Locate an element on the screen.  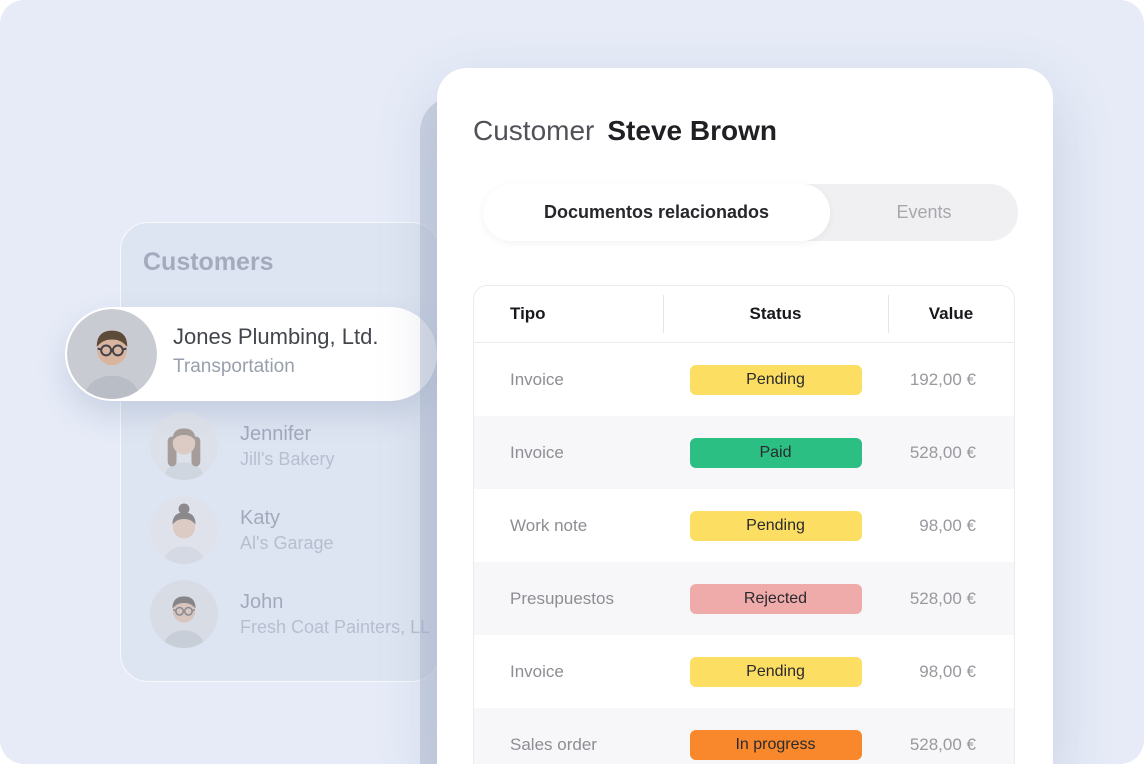
selected-customer-name: Jones Plumbing, Ltd. is located at coordinates (276, 336).